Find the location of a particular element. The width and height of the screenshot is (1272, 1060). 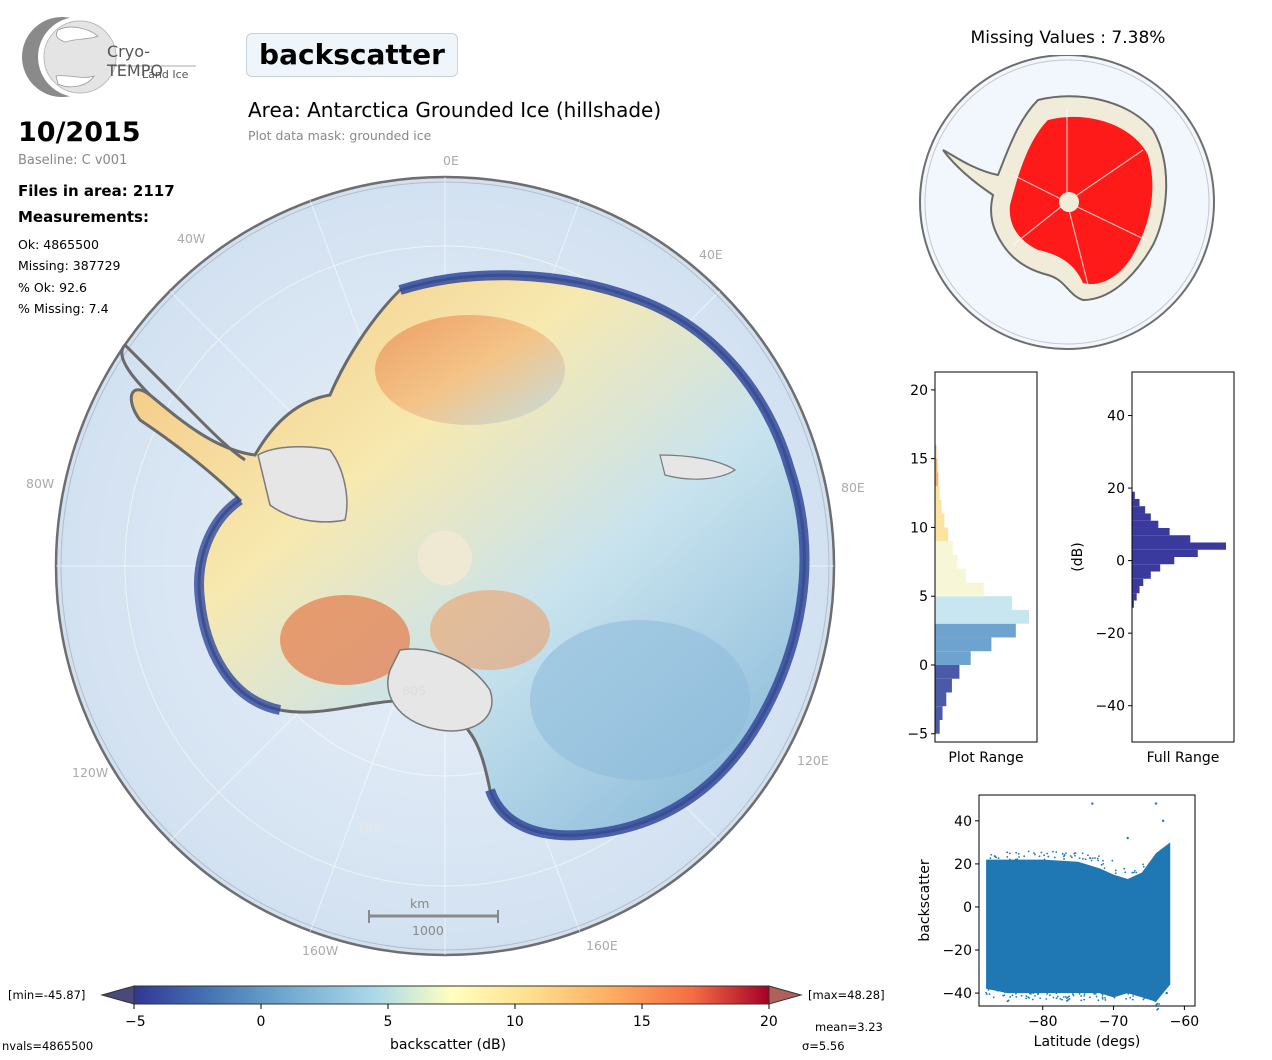

y-tick-label: 15 is located at coordinates (919, 460).